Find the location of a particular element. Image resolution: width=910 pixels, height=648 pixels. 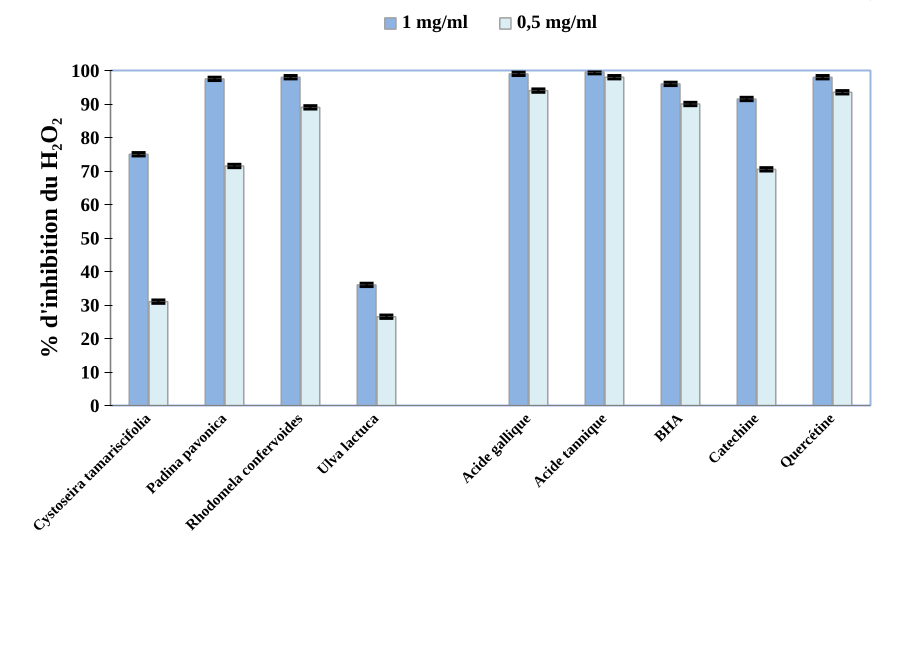

y-tick-label: 50 is located at coordinates (90, 239).